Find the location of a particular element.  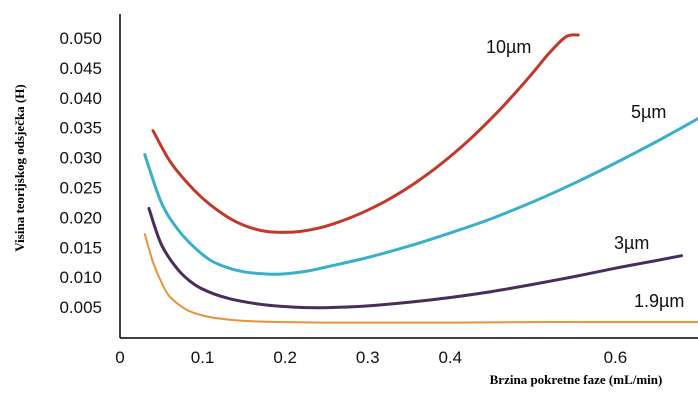

x-axis-title: Brzina pokretne faze (mL/min) is located at coordinates (576, 379).